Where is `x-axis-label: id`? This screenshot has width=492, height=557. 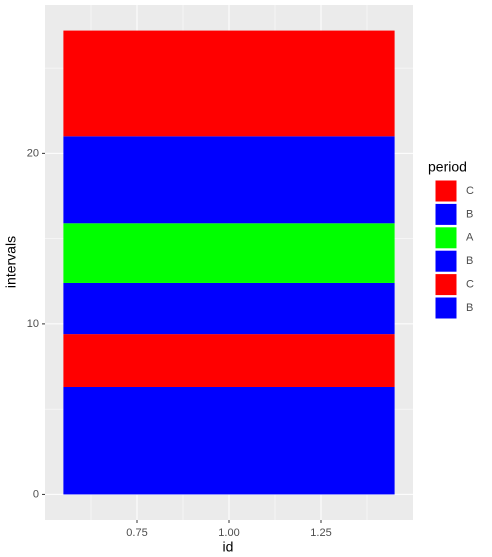
x-axis-label: id is located at coordinates (228, 547).